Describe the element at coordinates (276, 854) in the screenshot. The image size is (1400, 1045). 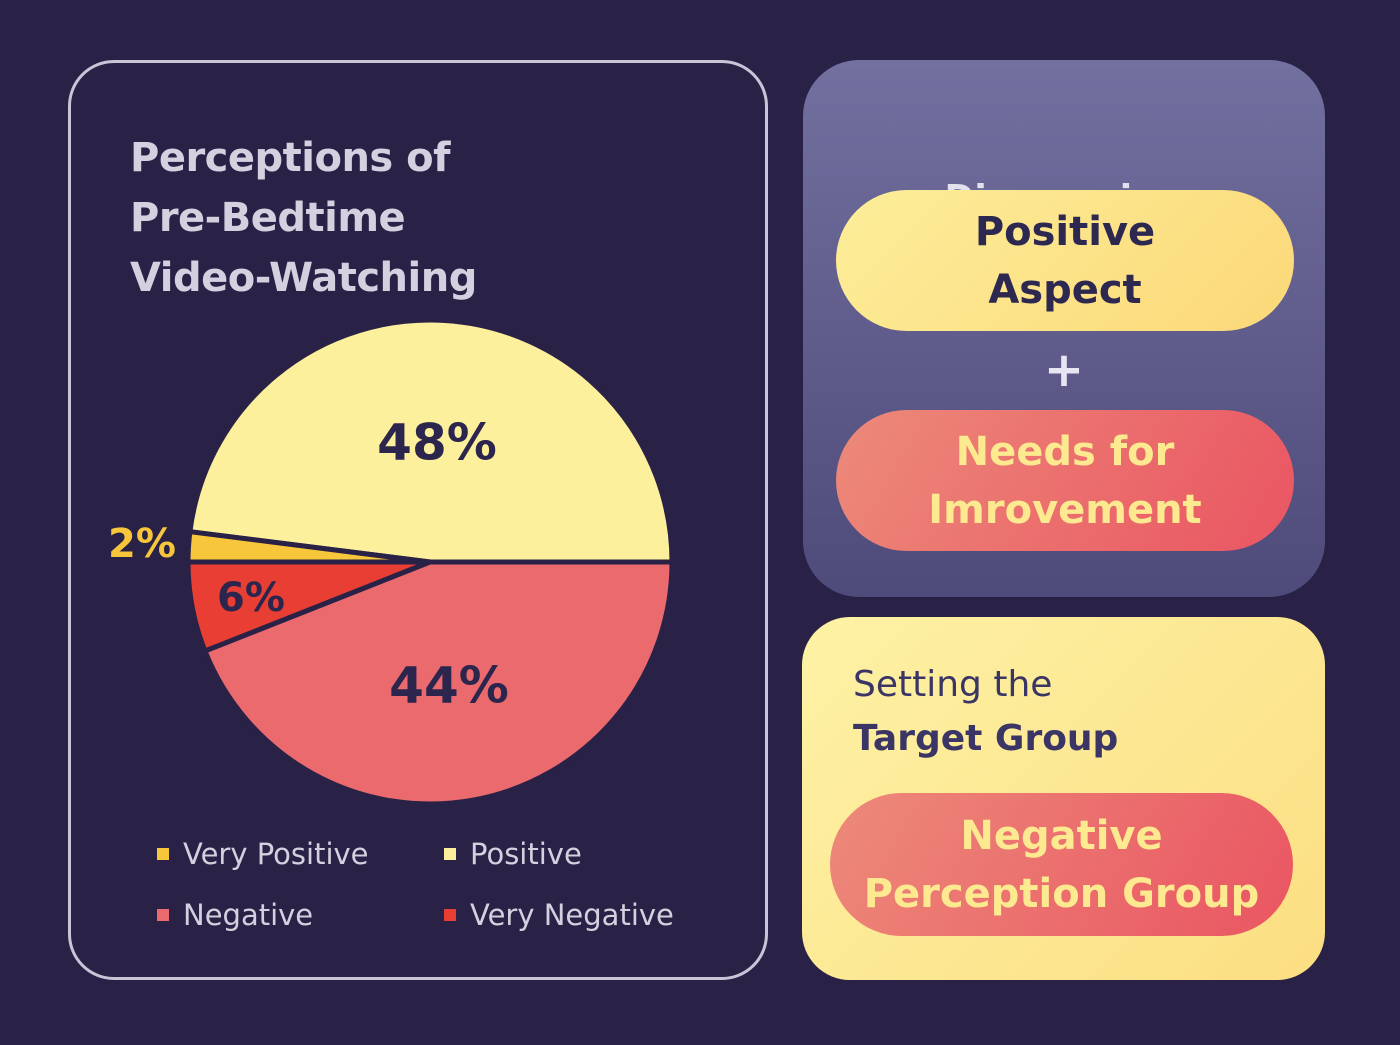
I see `legend-label-very-positive: Very Positive` at that location.